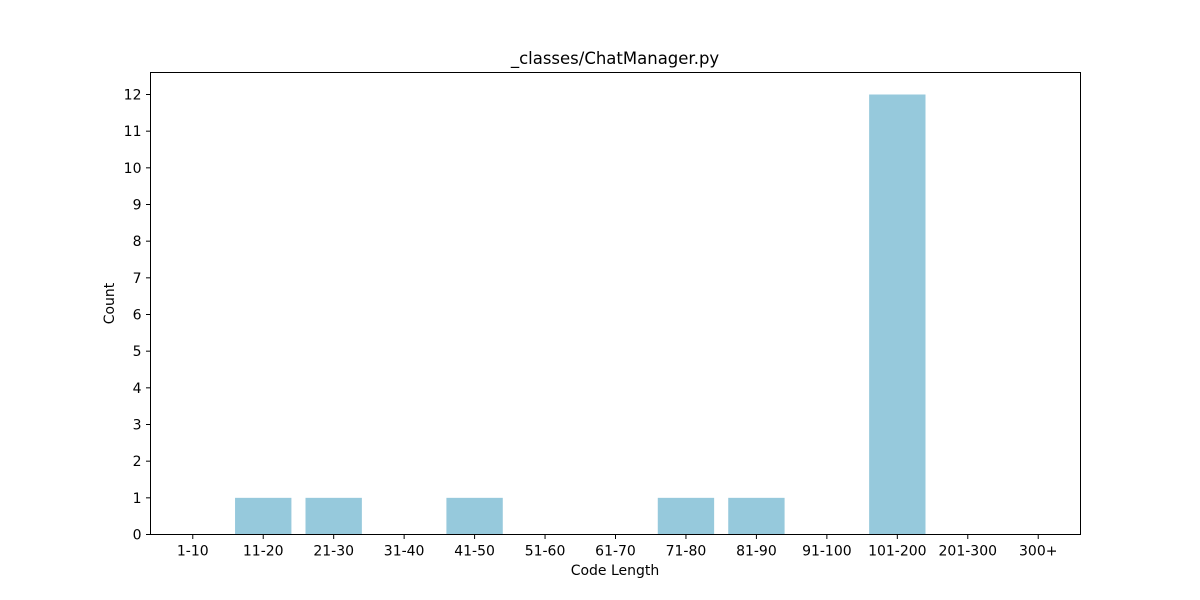 This screenshot has height=600, width=1200. Describe the element at coordinates (133, 169) in the screenshot. I see `y-tick-label: 10` at that location.